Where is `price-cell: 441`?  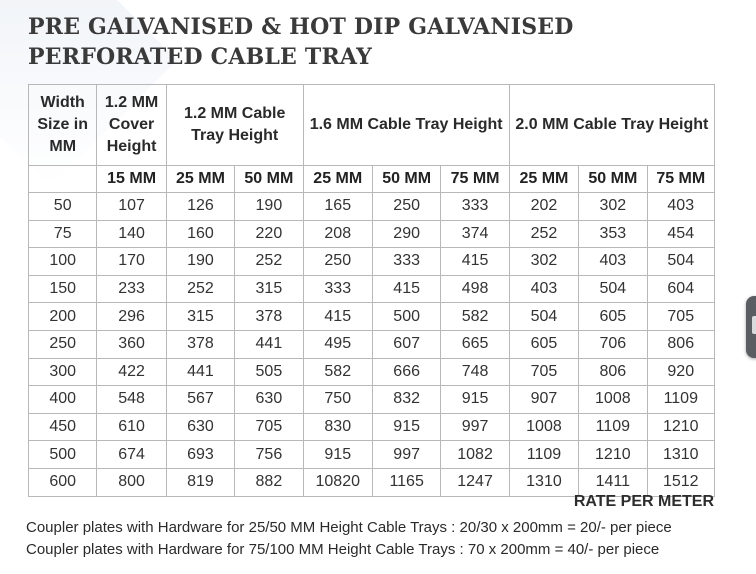 price-cell: 441 is located at coordinates (269, 344).